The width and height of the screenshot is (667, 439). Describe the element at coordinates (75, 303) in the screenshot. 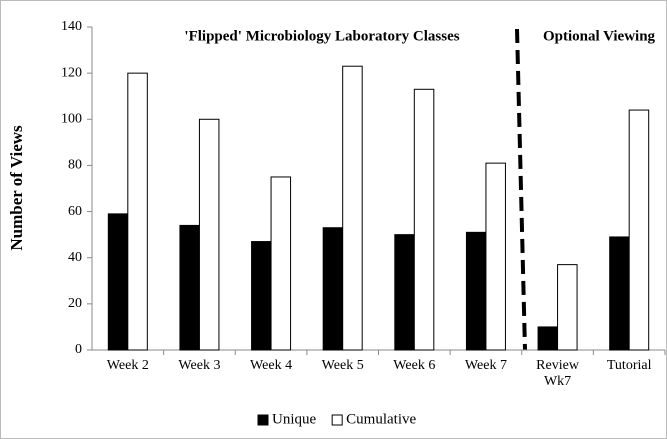

I see `y-tick-label: 20` at that location.